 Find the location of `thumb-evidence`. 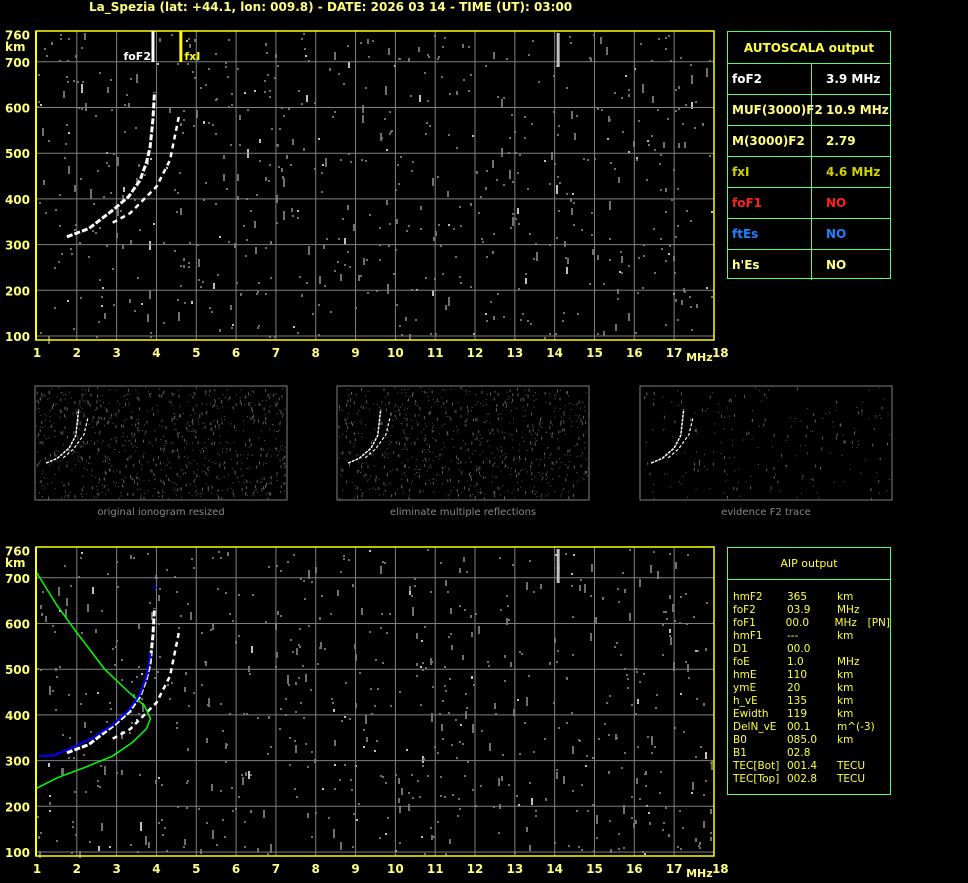

thumb-evidence is located at coordinates (766, 443).